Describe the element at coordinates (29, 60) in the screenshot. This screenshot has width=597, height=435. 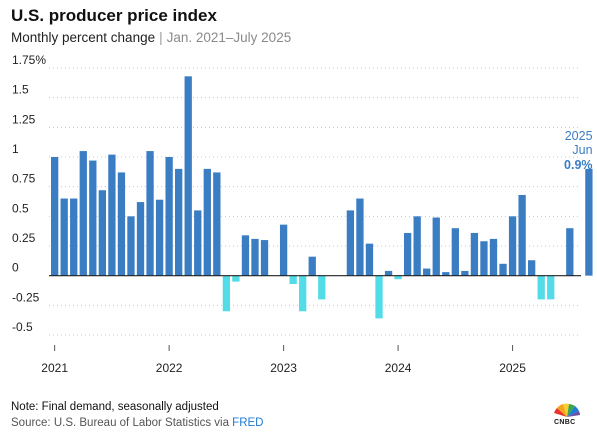
I see `y-tick-label: 1.75%` at that location.